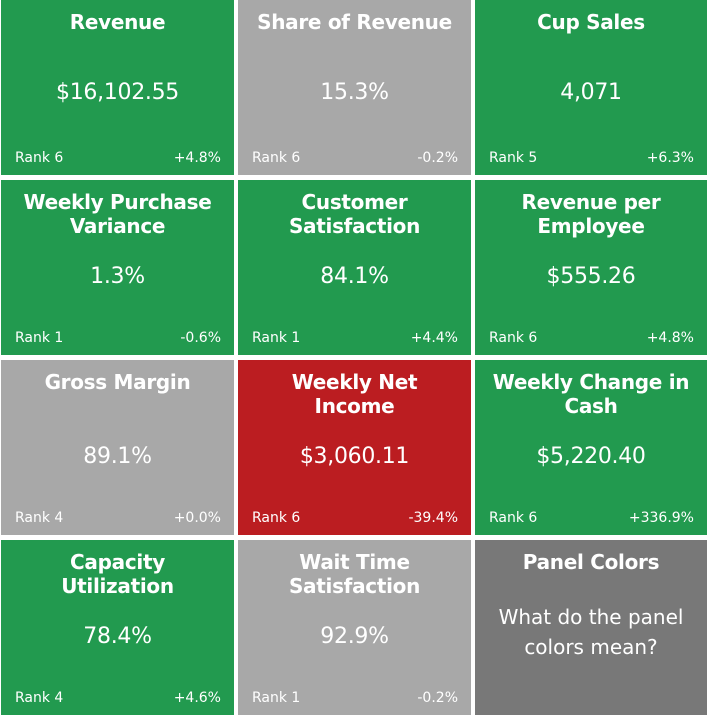 The height and width of the screenshot is (715, 710). I want to click on kpi-tile-cup-sales: Cup Sales 4,071 Rank 5 +6.3%, so click(591, 87).